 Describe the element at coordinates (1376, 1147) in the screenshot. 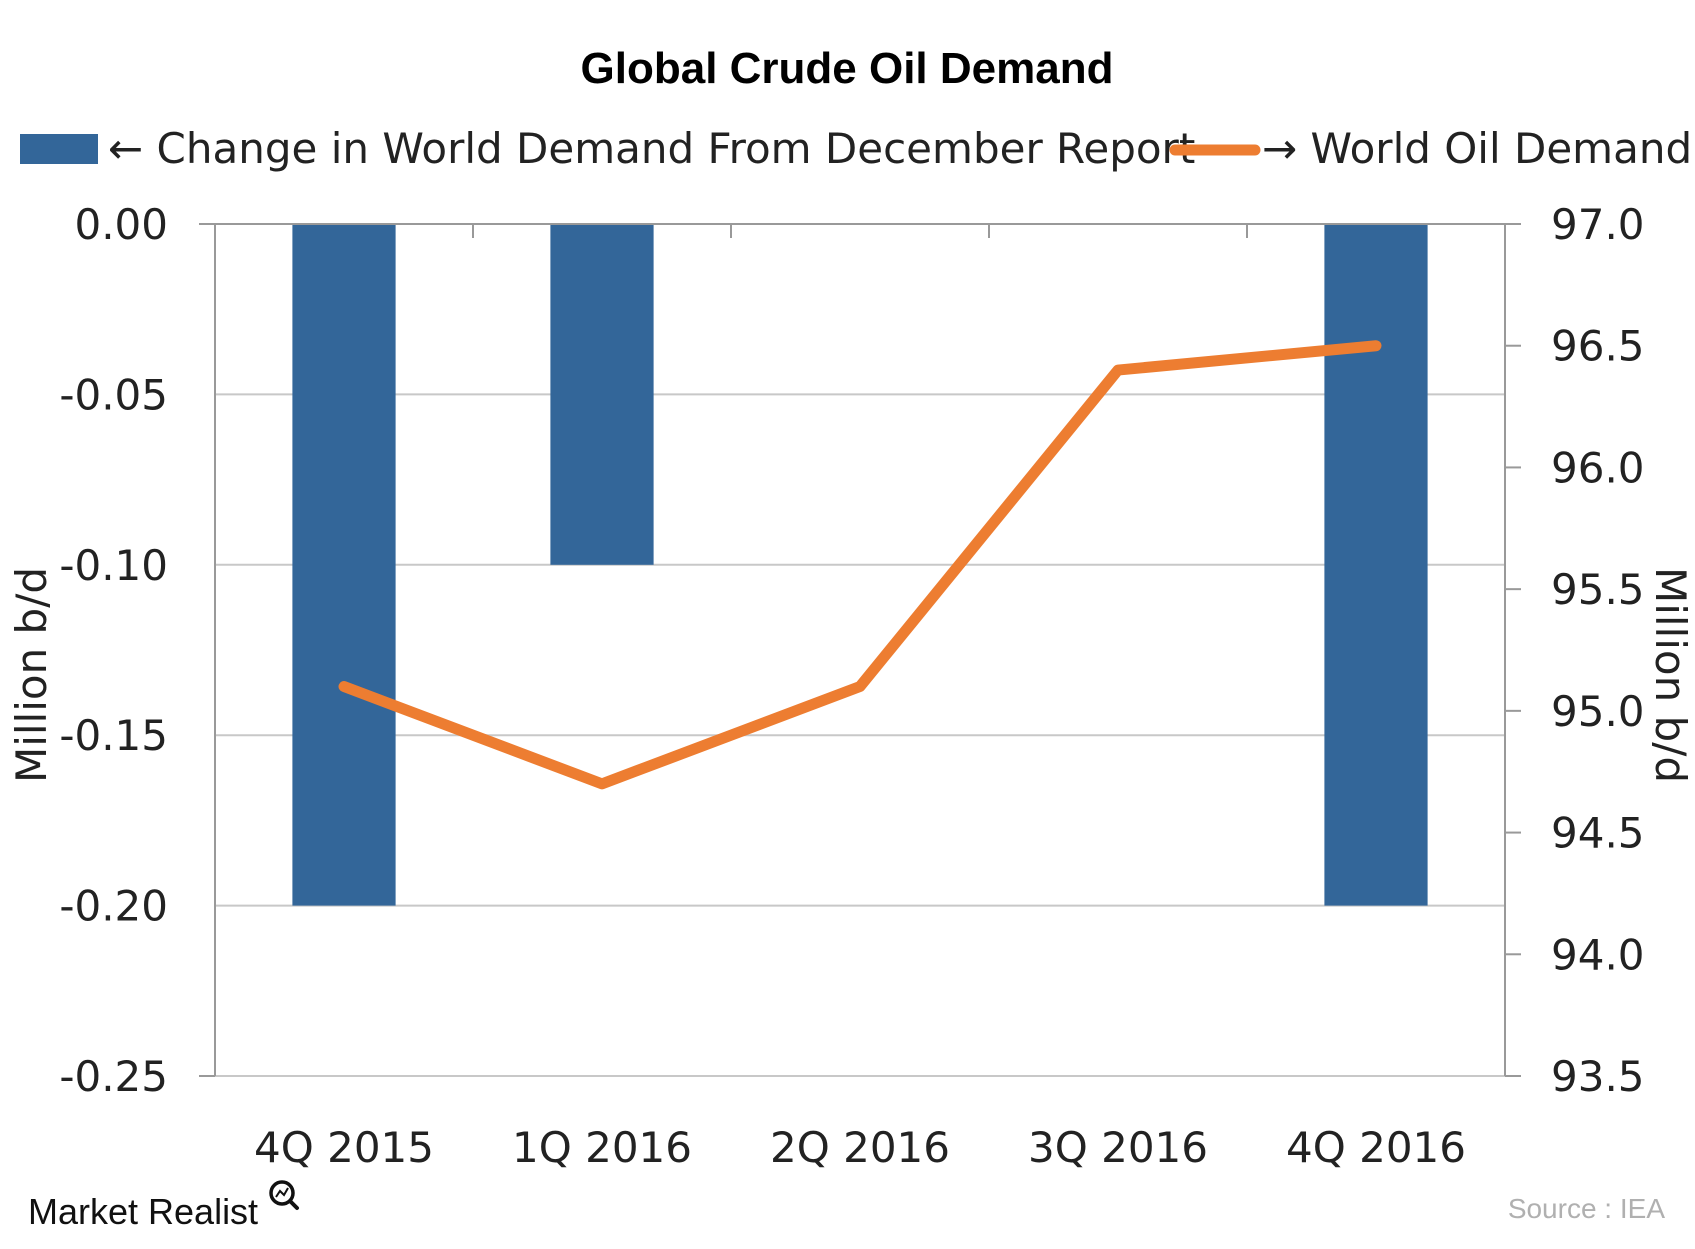

I see `x-tick-label: 4Q 2016` at that location.